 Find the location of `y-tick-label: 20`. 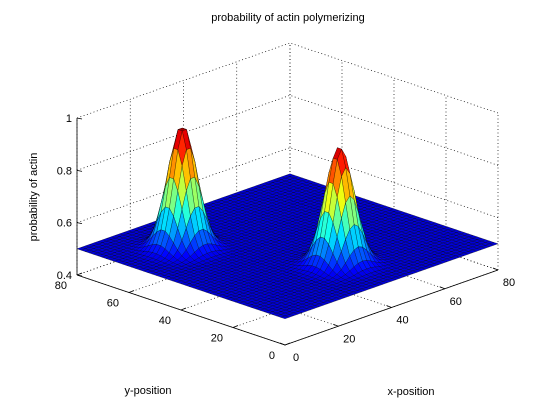

y-tick-label: 20 is located at coordinates (217, 339).